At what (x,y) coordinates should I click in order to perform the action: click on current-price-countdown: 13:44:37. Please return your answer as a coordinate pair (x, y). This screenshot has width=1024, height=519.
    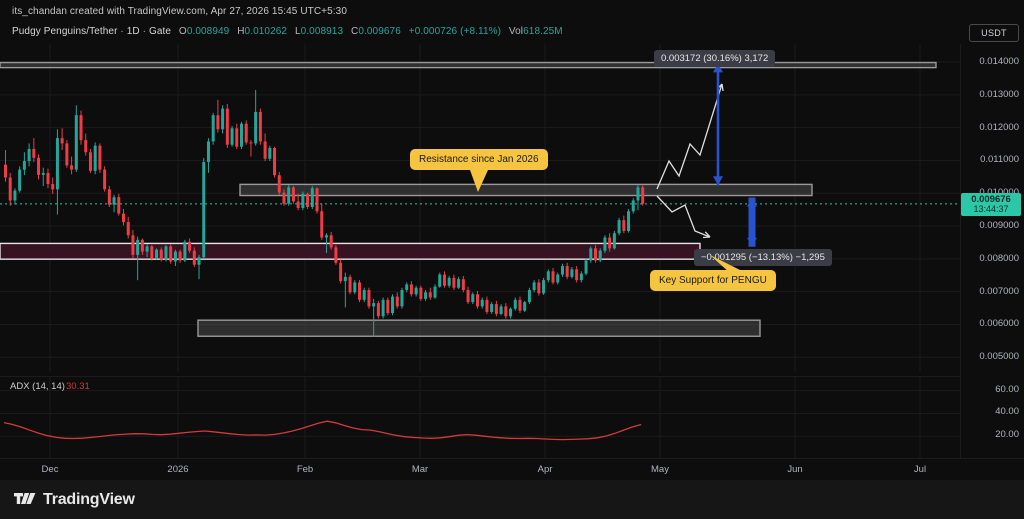
    Looking at the image, I should click on (991, 208).